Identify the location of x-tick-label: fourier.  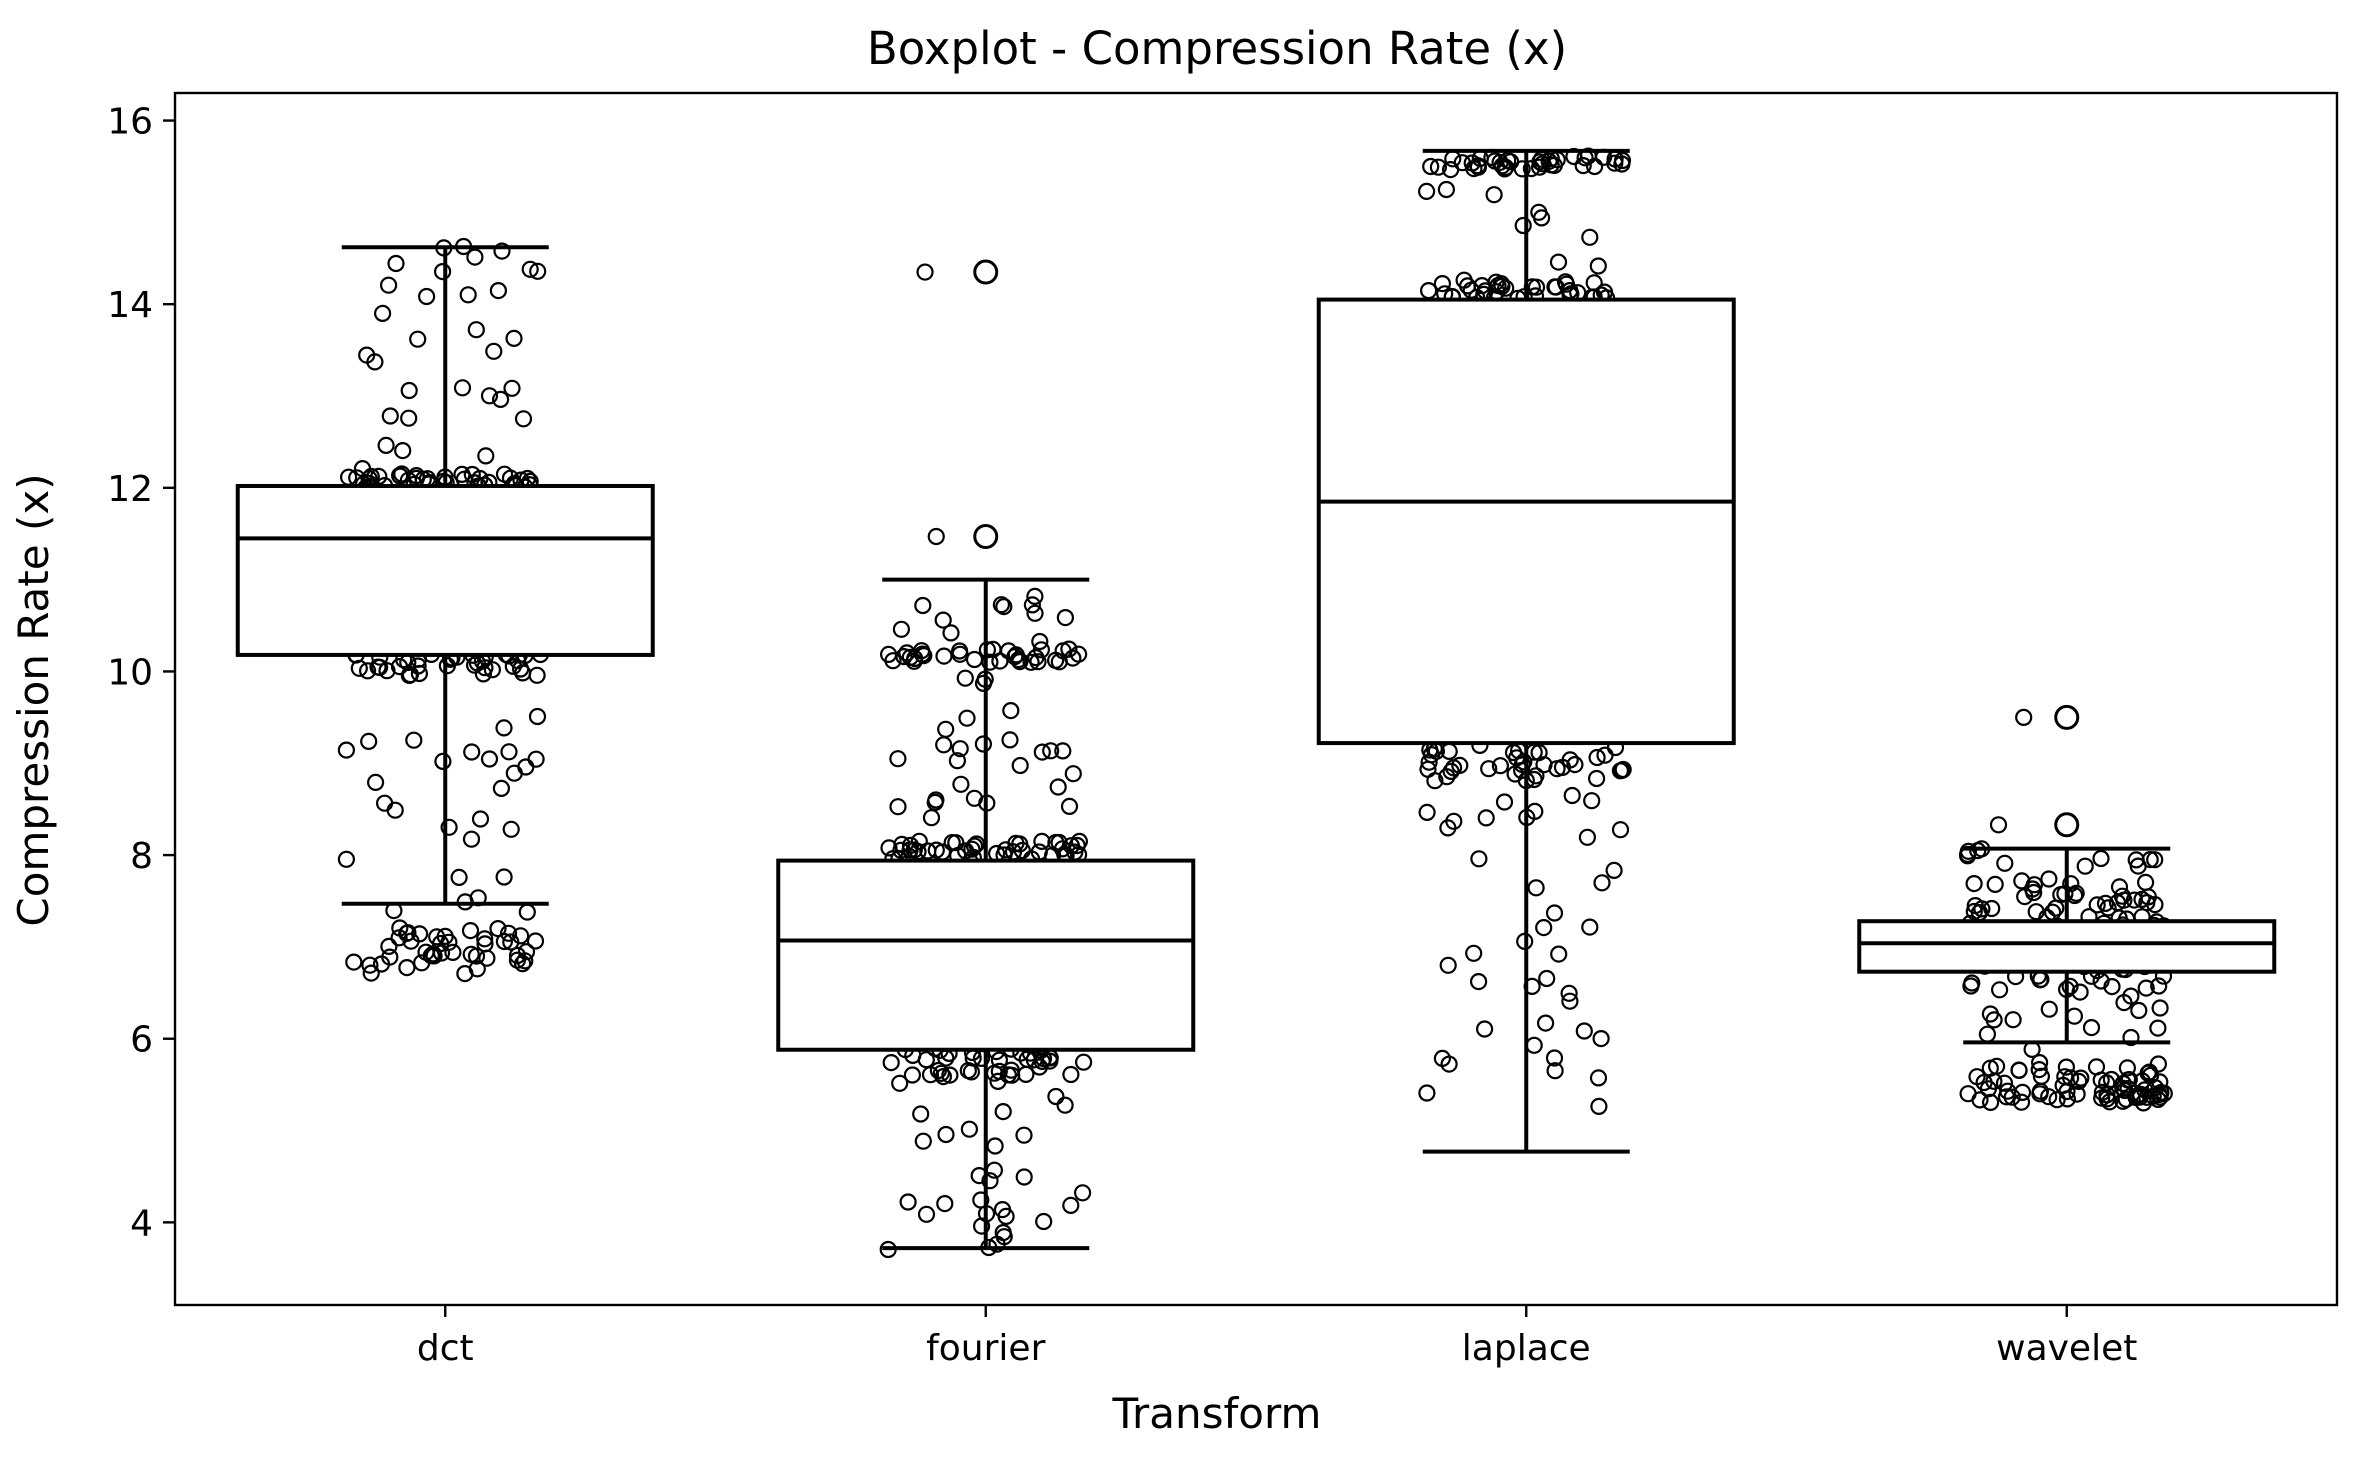
(985, 1348).